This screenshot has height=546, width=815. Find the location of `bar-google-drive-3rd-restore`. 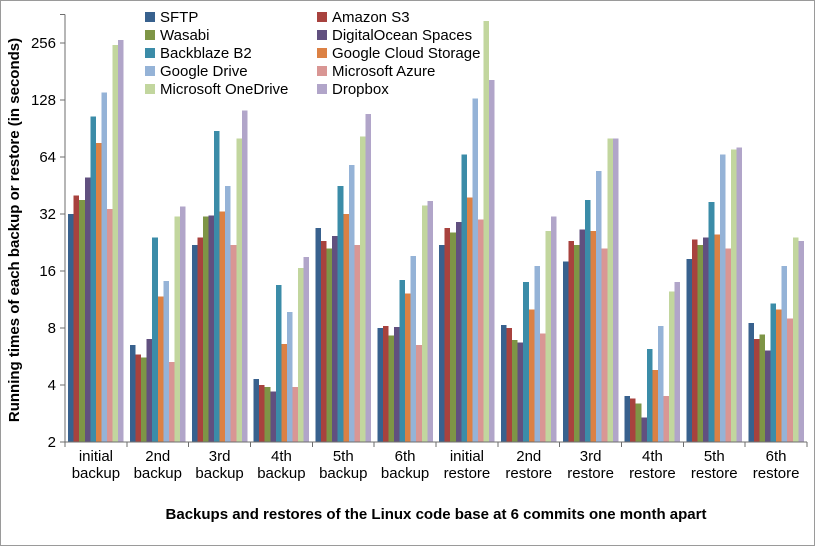

bar-google-drive-3rd-restore is located at coordinates (599, 306).